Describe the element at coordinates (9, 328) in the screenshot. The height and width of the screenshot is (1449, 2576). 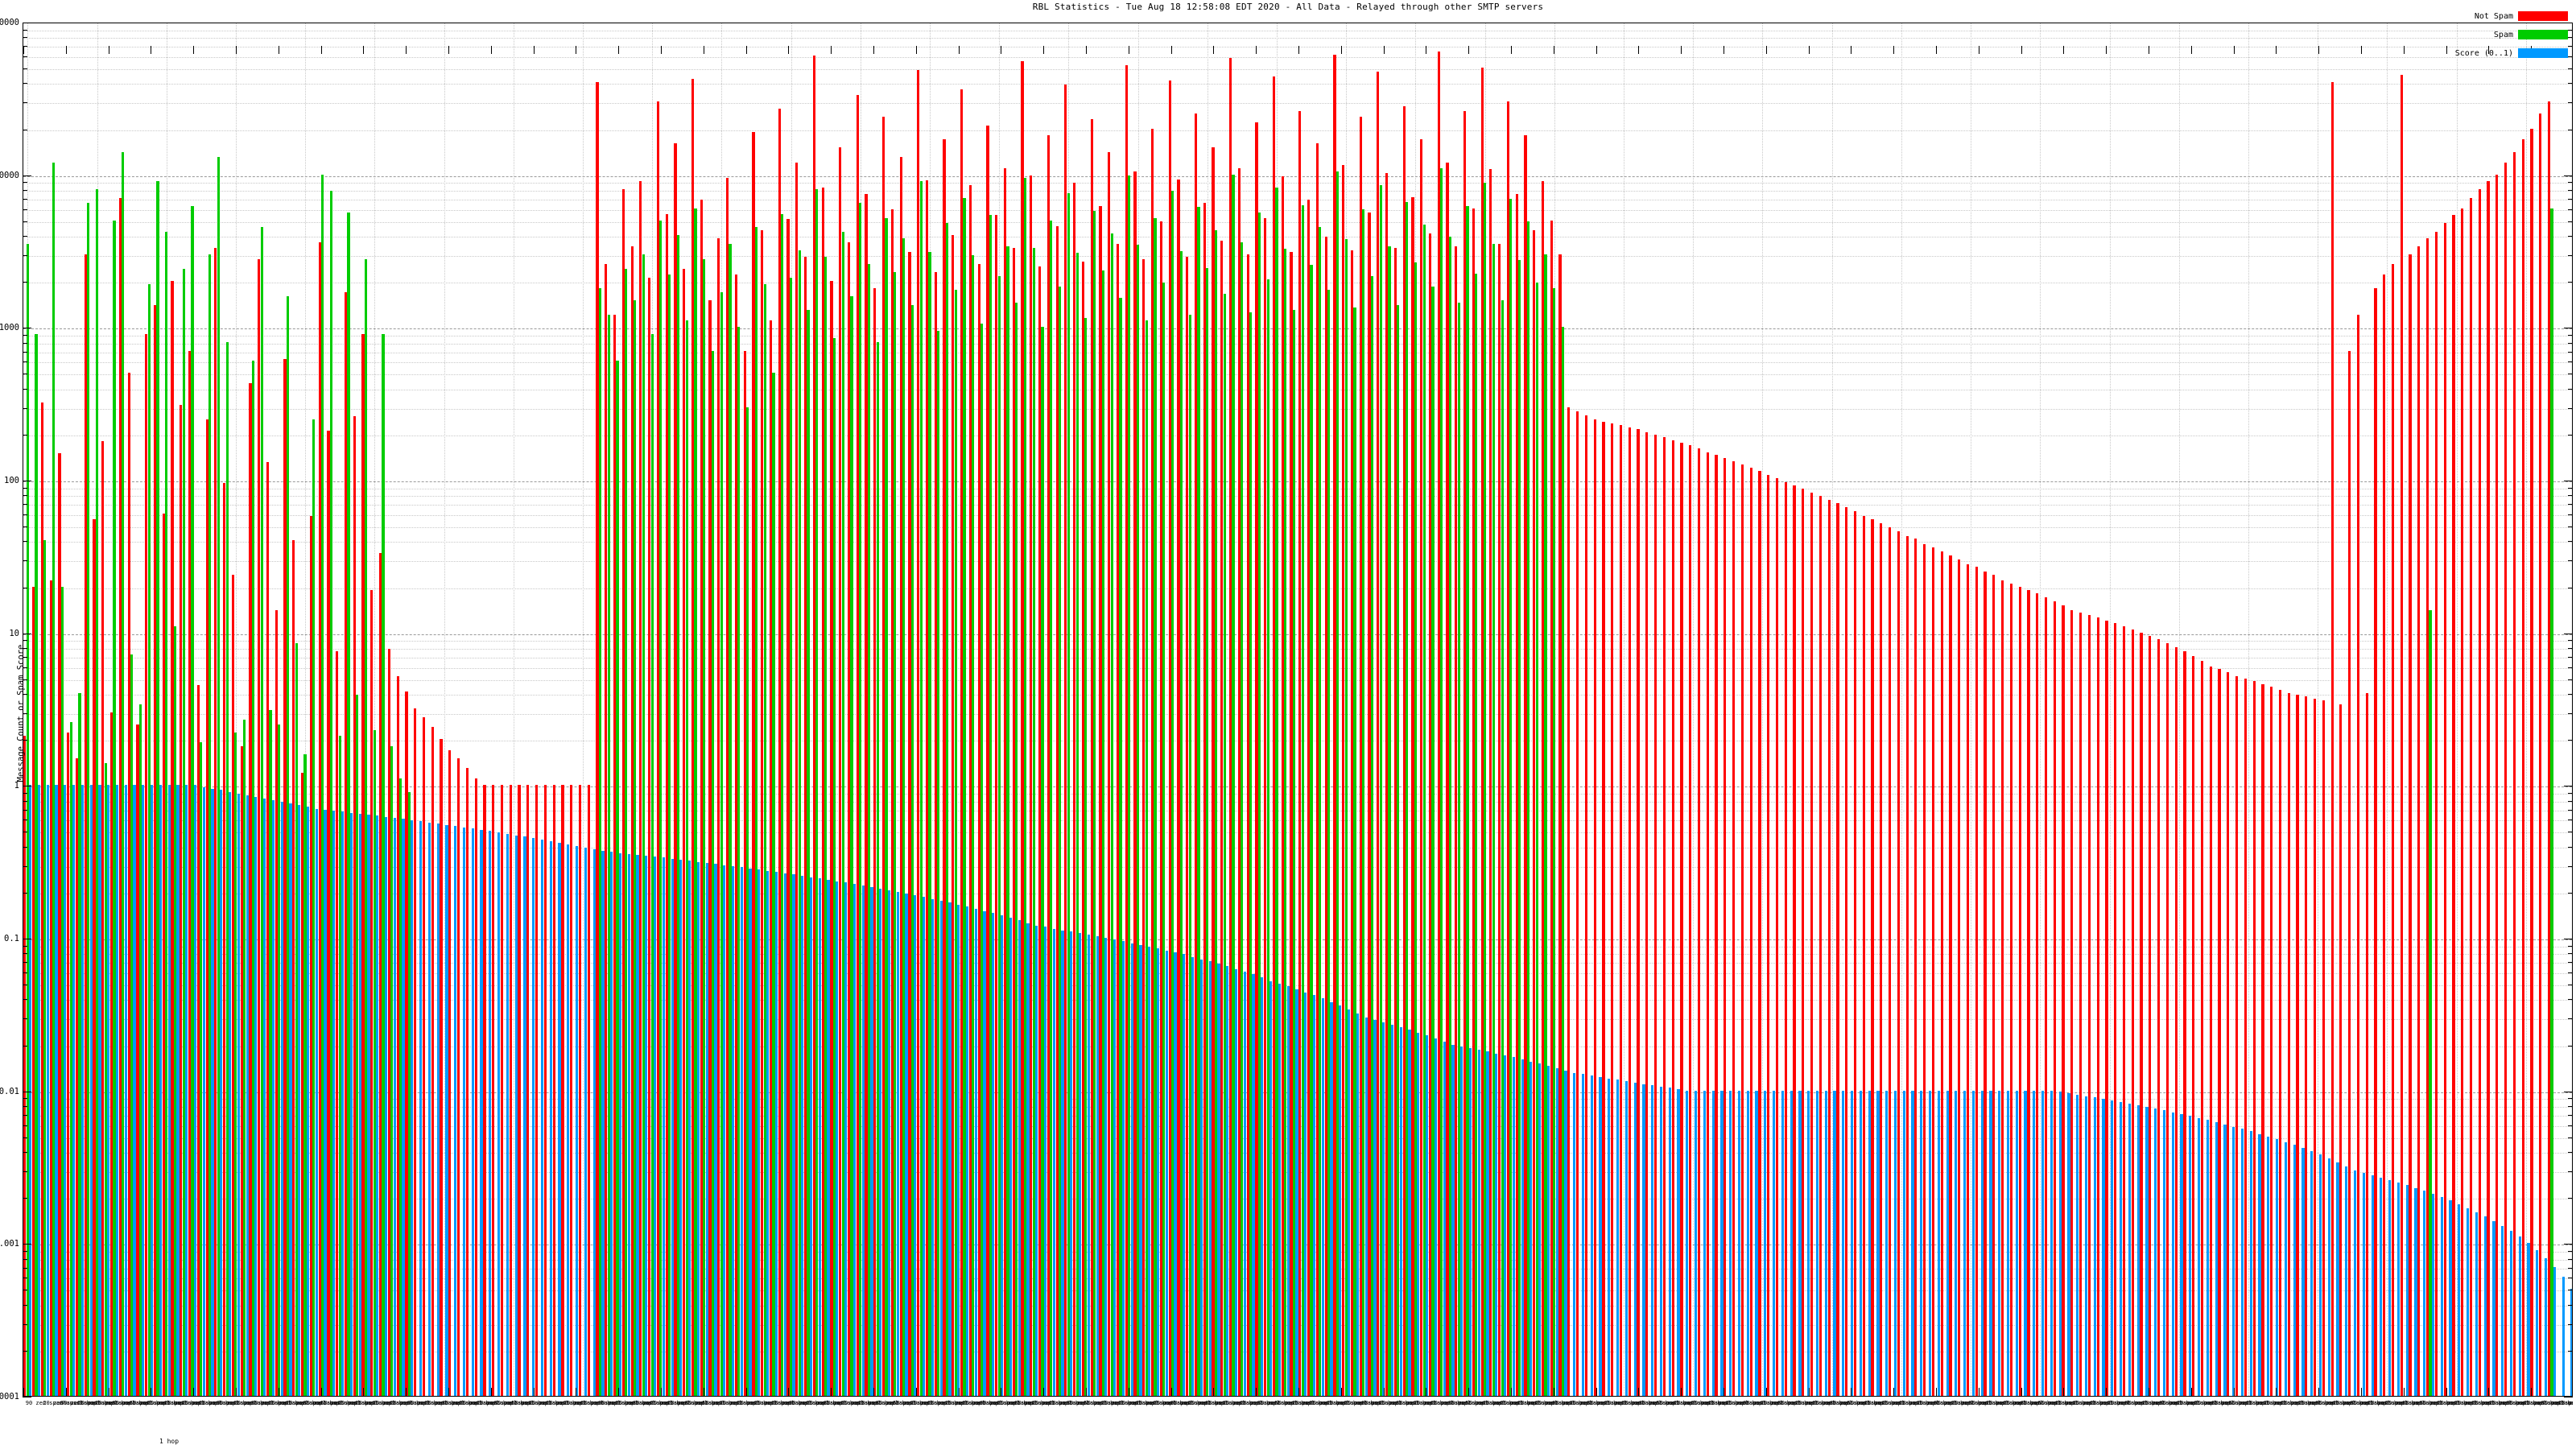
I see `y-axis-tick-label: 1000` at that location.